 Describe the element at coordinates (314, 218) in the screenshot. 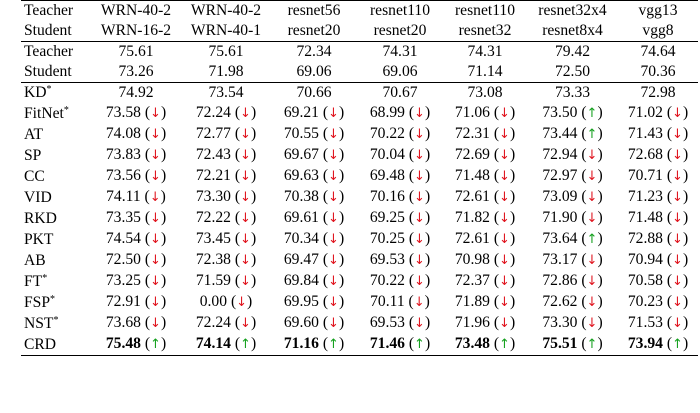

I see `result-cell: 69.61 (↓)` at that location.